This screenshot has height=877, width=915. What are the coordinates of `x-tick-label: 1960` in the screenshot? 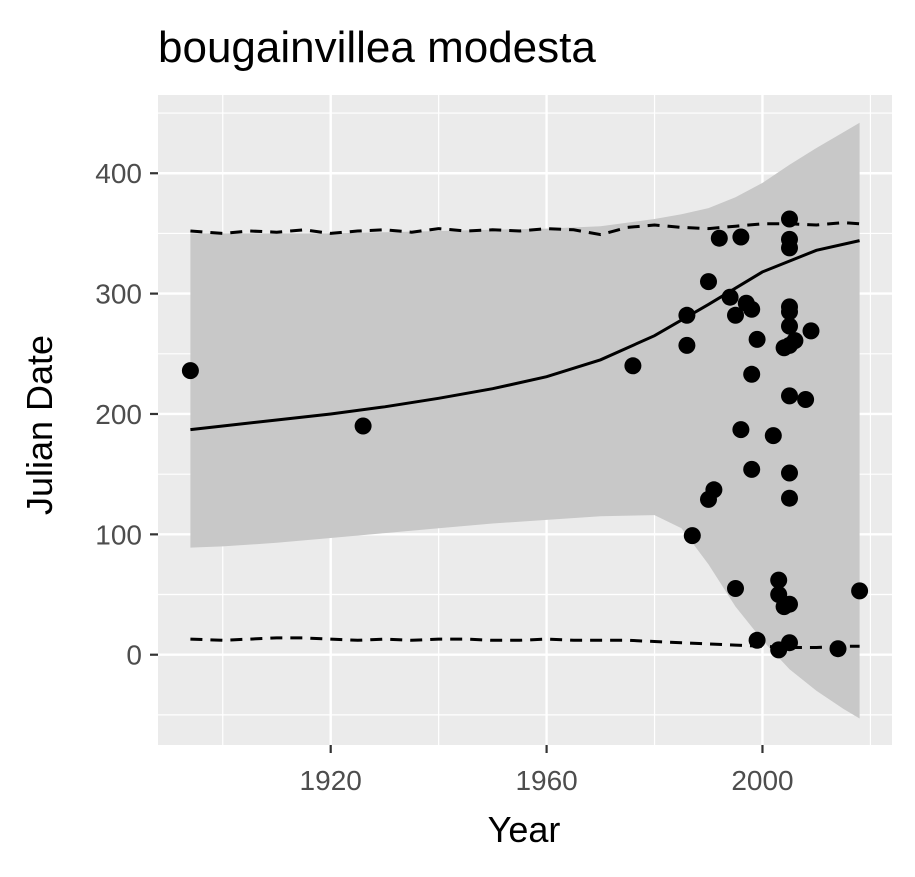 It's located at (546, 780).